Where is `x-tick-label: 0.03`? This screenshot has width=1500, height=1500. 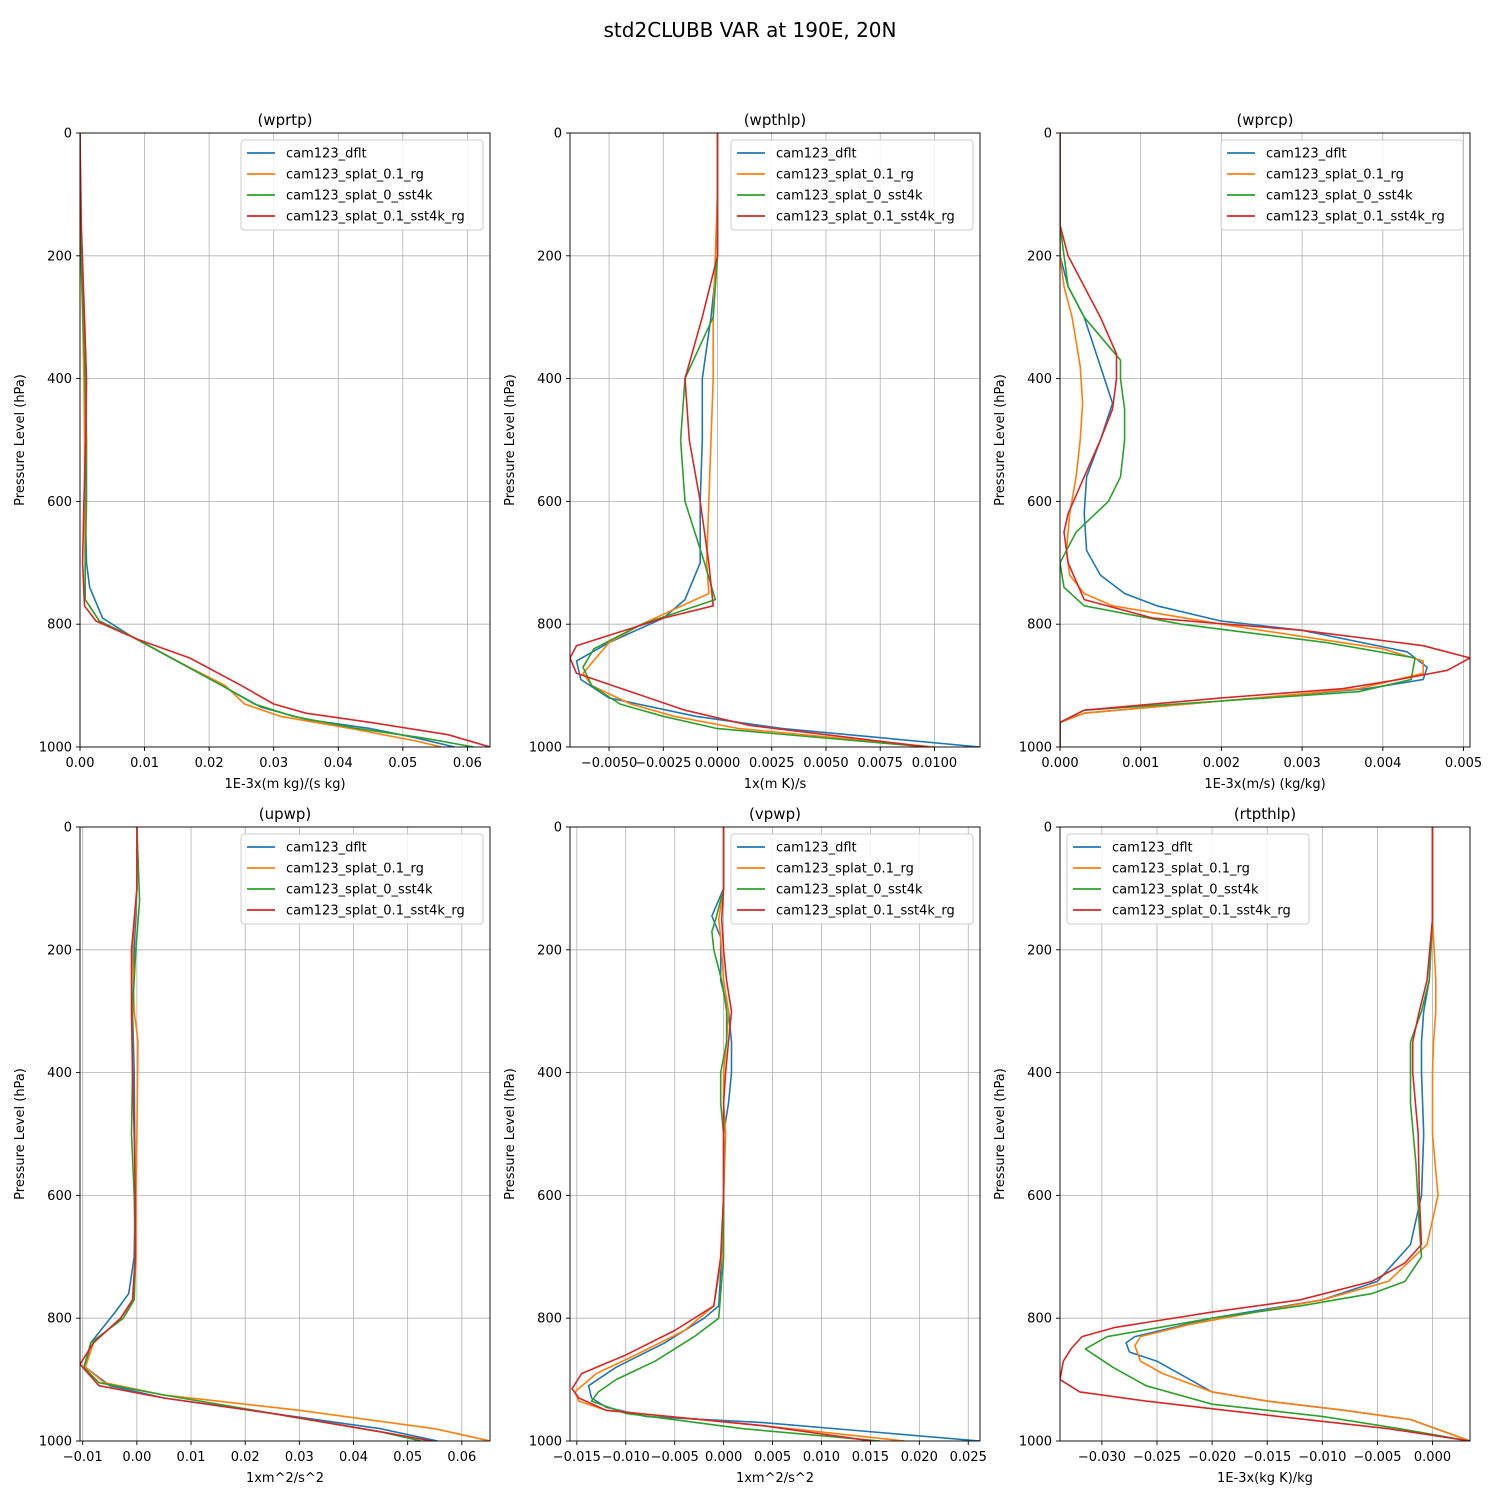
x-tick-label: 0.03 is located at coordinates (273, 763).